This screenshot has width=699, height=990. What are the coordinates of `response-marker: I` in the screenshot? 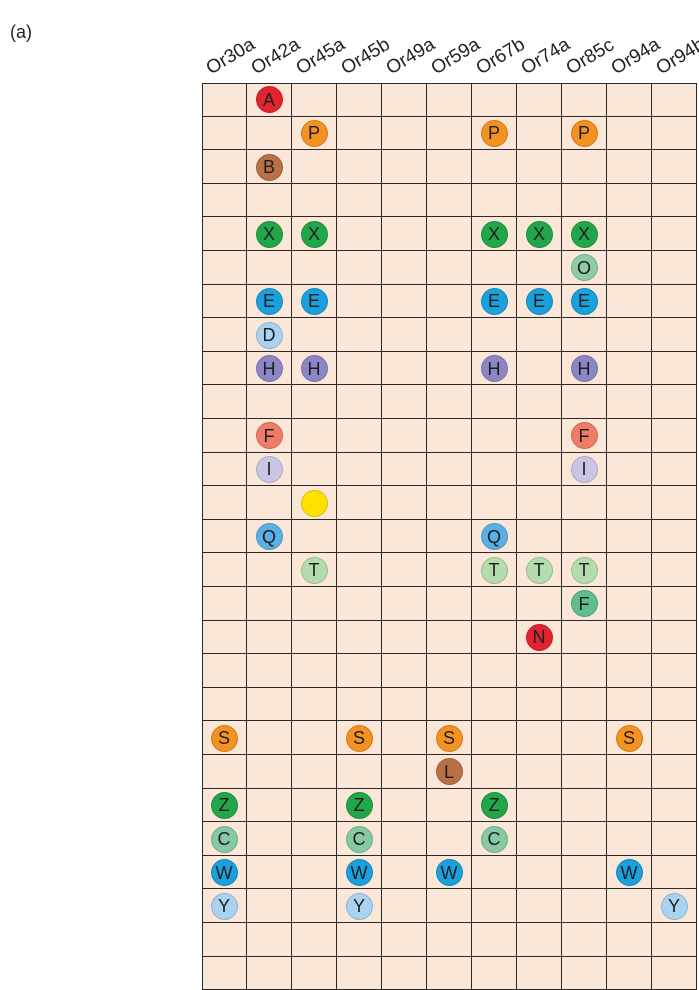 It's located at (269, 469).